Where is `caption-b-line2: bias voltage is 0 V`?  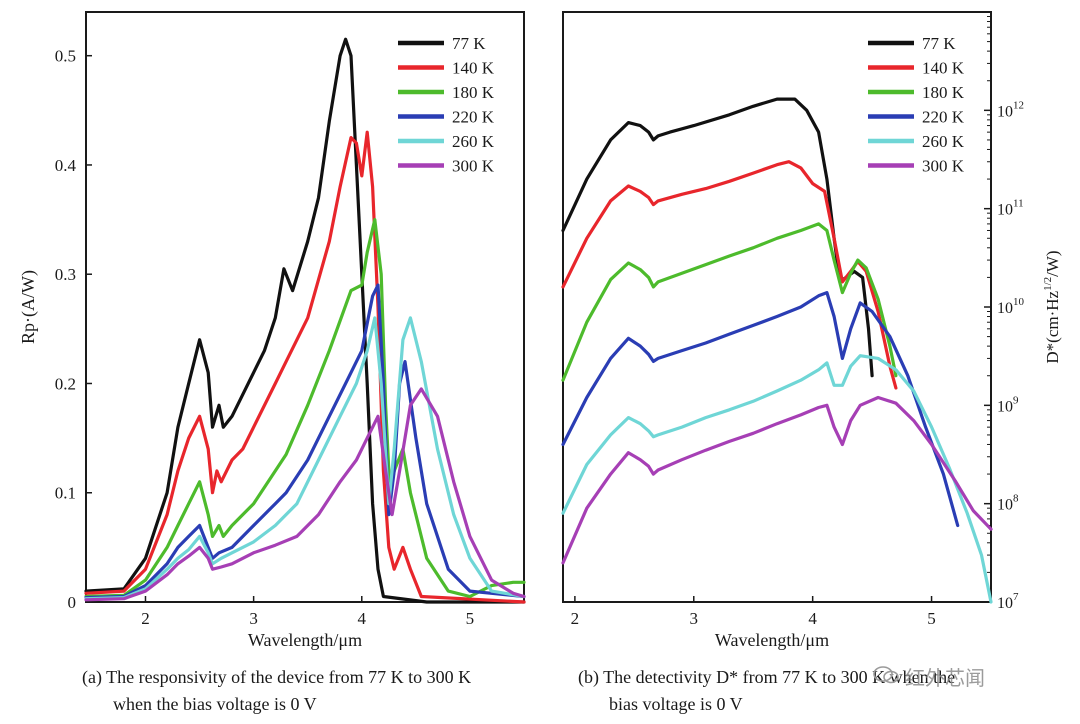
caption-b-line2: bias voltage is 0 V is located at coordinates (676, 704).